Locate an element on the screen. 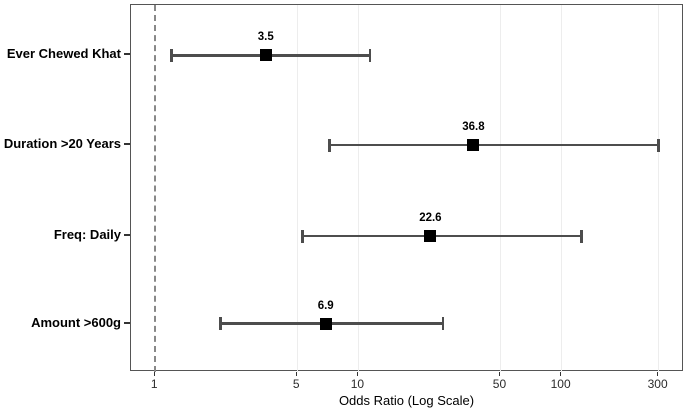 The width and height of the screenshot is (686, 412). x-tick-label: 100 is located at coordinates (560, 384).